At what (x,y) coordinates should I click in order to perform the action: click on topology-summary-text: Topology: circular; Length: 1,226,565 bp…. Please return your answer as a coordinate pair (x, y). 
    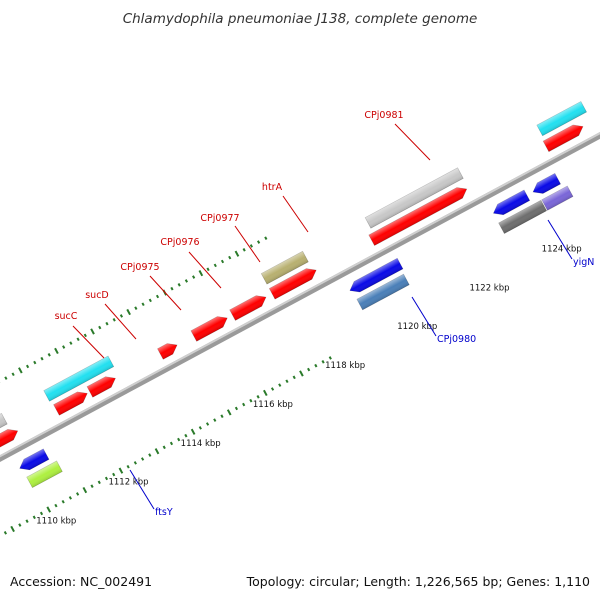
    Looking at the image, I should click on (418, 581).